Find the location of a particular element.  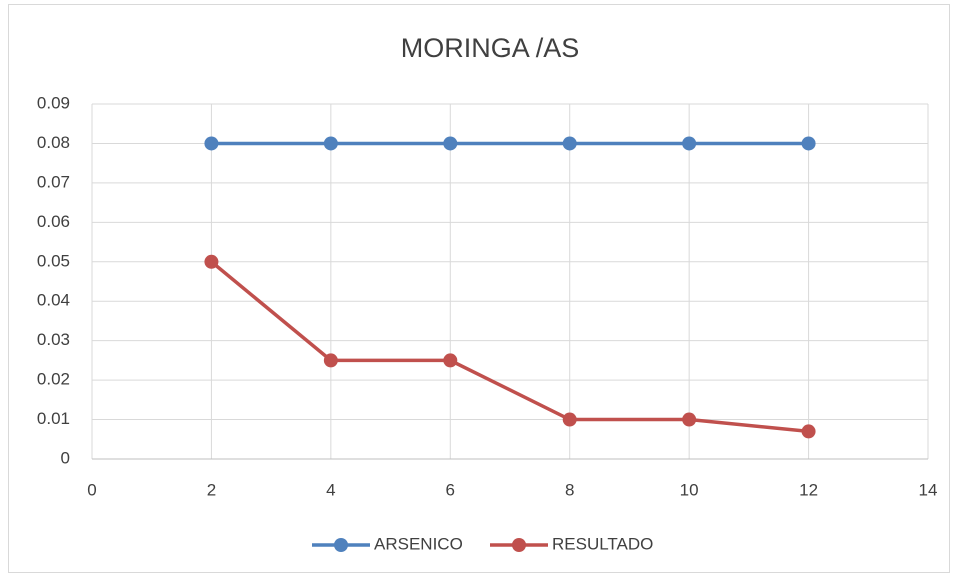

x-tick-label: 0 is located at coordinates (91, 489).